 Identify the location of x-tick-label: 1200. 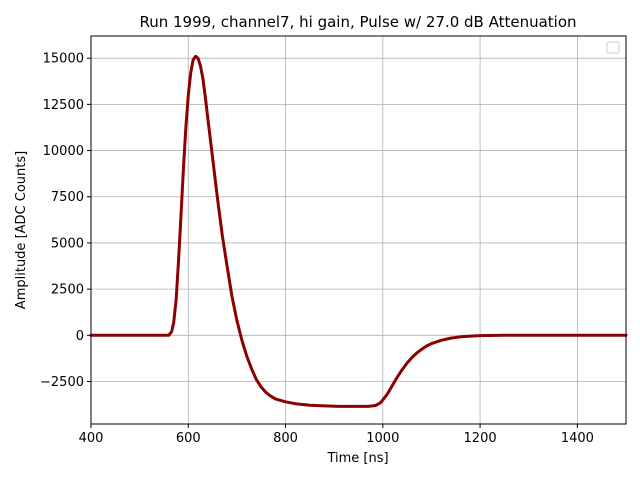
(480, 438).